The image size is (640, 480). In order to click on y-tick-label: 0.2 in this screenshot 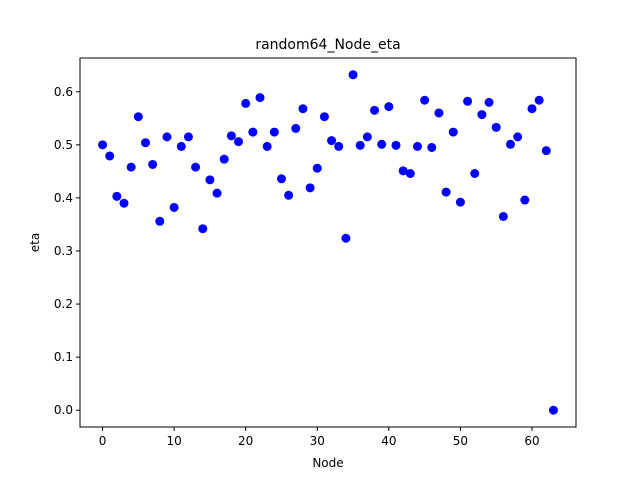, I will do `click(63, 304)`.